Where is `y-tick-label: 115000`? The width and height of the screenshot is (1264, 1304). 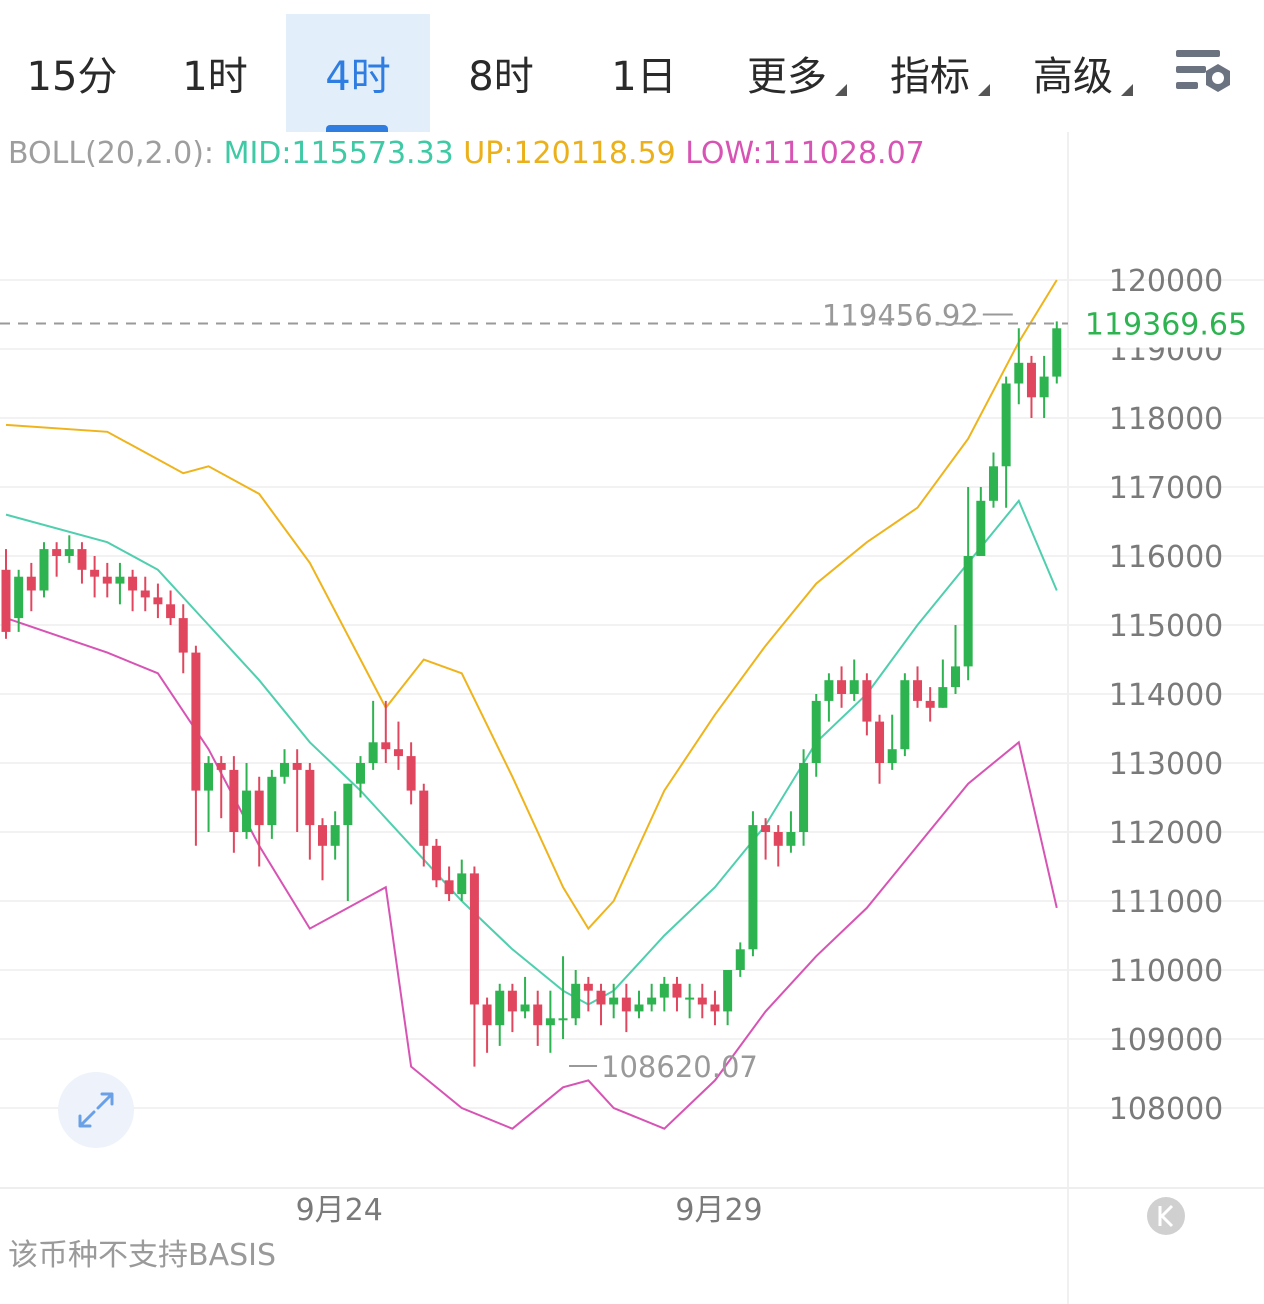 y-tick-label: 115000 is located at coordinates (1166, 626).